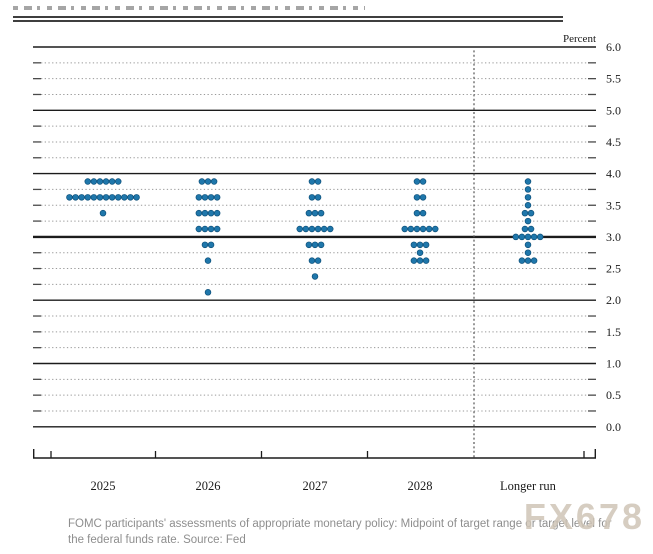  What do you see at coordinates (103, 486) in the screenshot?
I see `x-axis-category-label: 2025` at bounding box center [103, 486].